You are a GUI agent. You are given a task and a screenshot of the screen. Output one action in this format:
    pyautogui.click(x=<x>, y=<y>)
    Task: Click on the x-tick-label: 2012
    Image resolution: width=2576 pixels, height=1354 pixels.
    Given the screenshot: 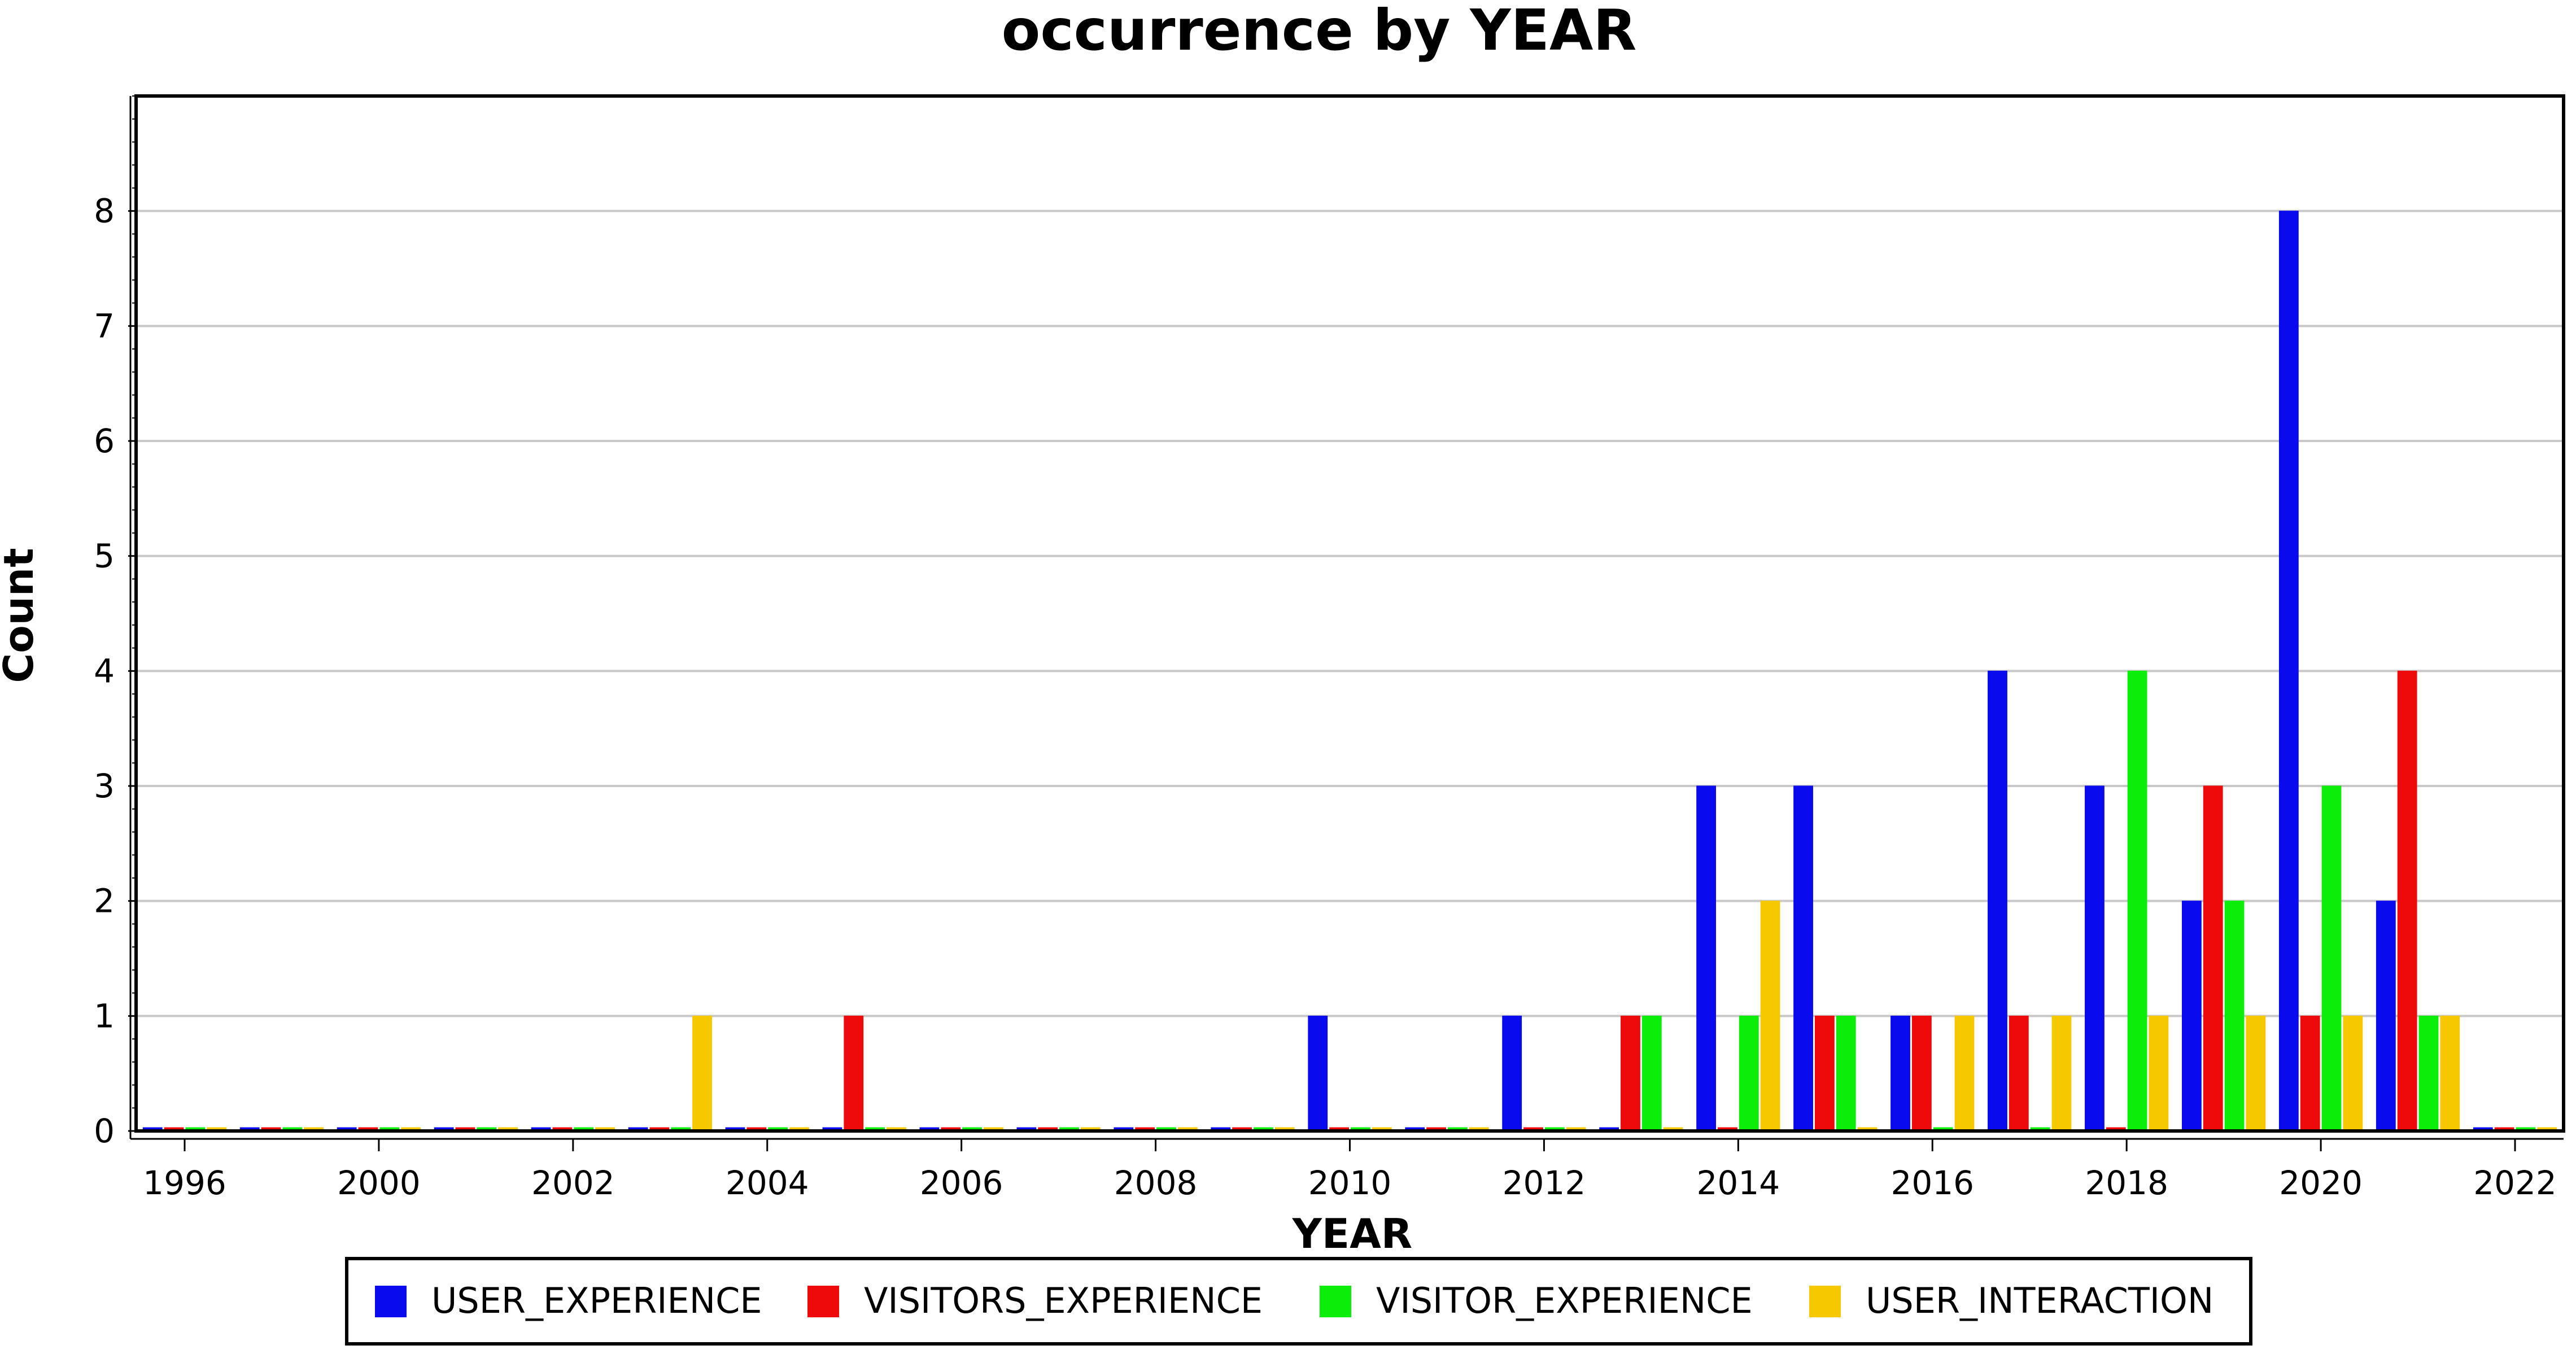 What is the action you would take?
    pyautogui.click(x=1545, y=1183)
    